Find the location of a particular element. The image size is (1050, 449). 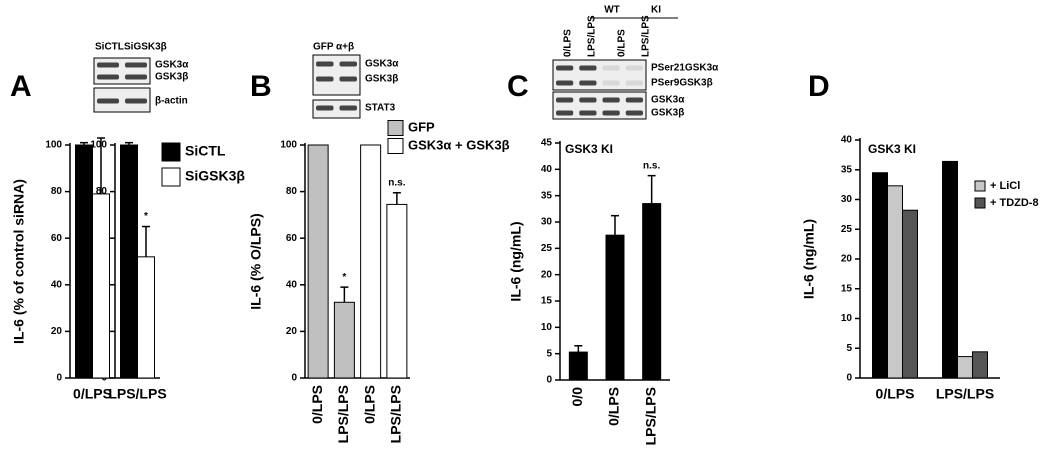

annotation: * is located at coordinates (344, 277).